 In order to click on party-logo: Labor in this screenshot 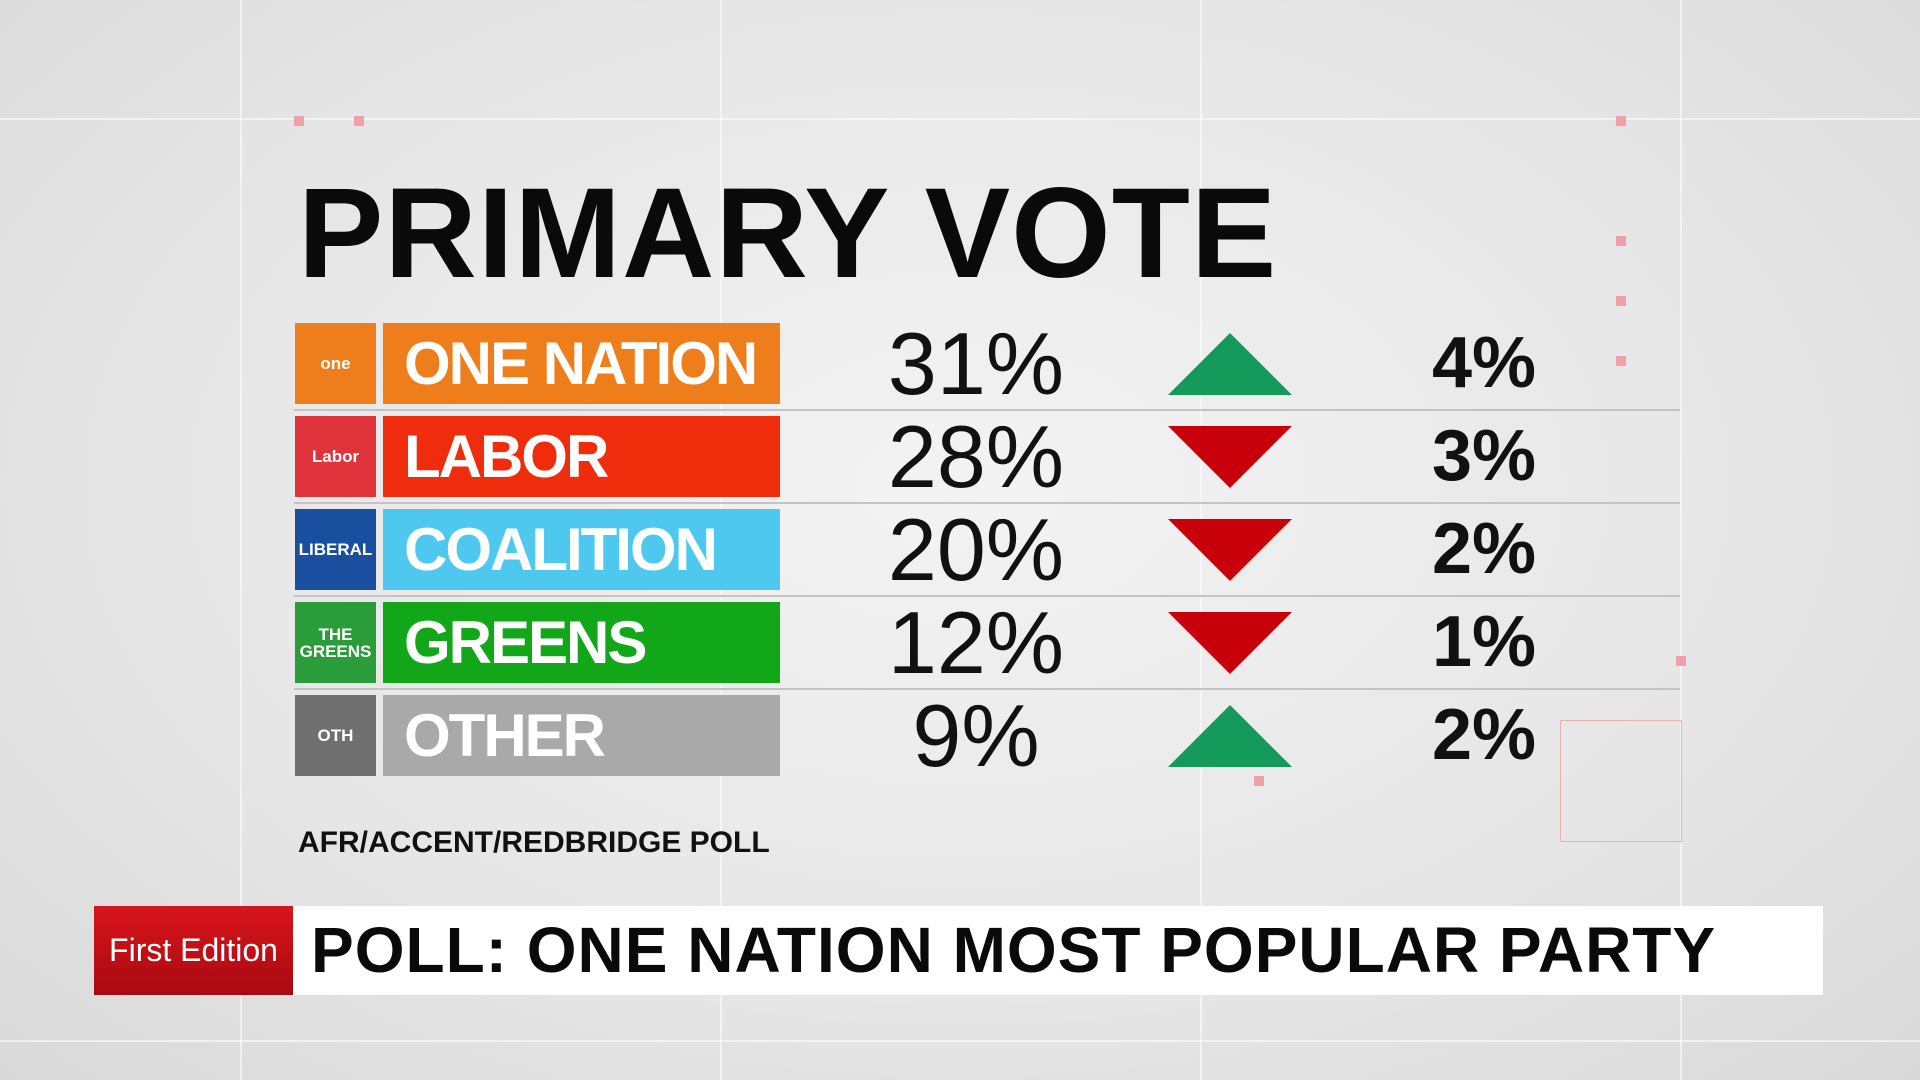, I will do `click(335, 456)`.